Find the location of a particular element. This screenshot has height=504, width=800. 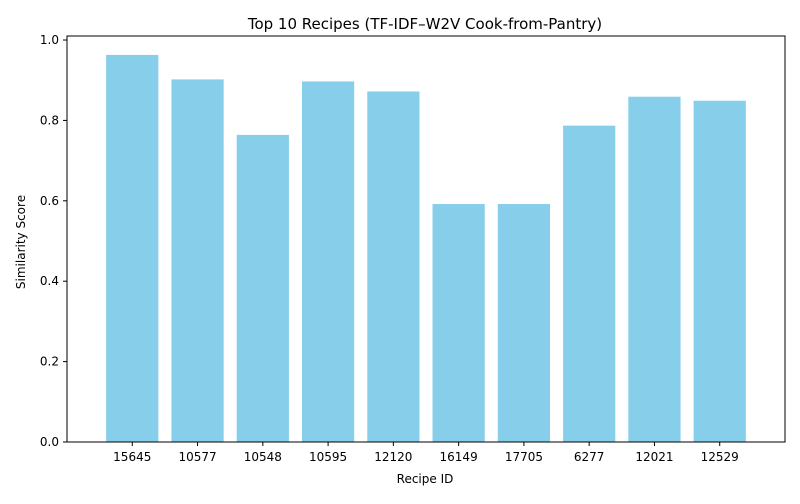

y-tick-label: 0.2 is located at coordinates (49, 362).